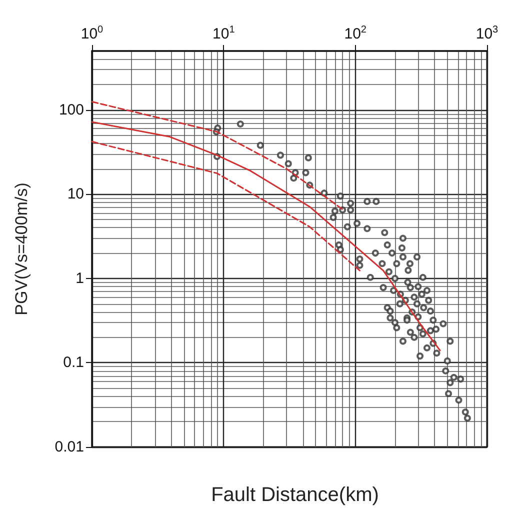 This screenshot has height=525, width=519. What do you see at coordinates (295, 495) in the screenshot?
I see `x-axis-title: Fault Distance(km)` at bounding box center [295, 495].